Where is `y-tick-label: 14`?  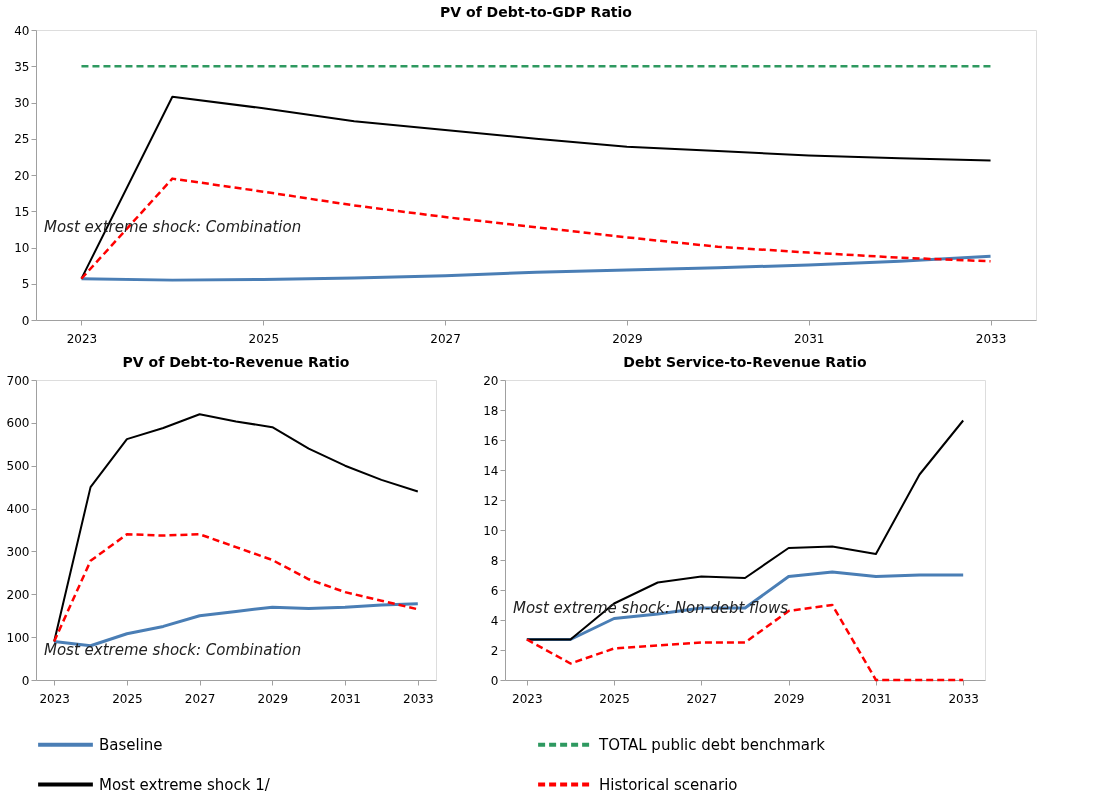 y-tick-label: 14 is located at coordinates (491, 470).